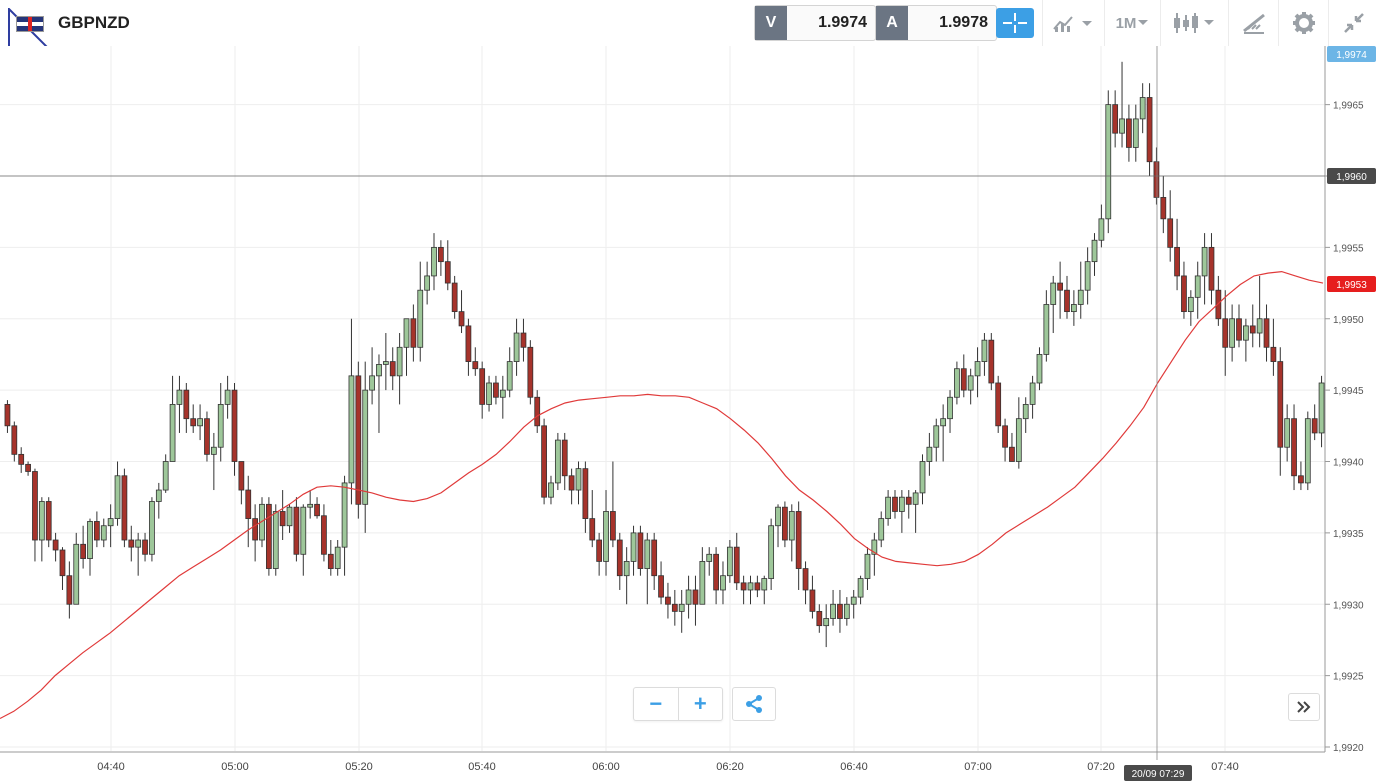  I want to click on instrument-symbol: GBPNZD, so click(94, 22).